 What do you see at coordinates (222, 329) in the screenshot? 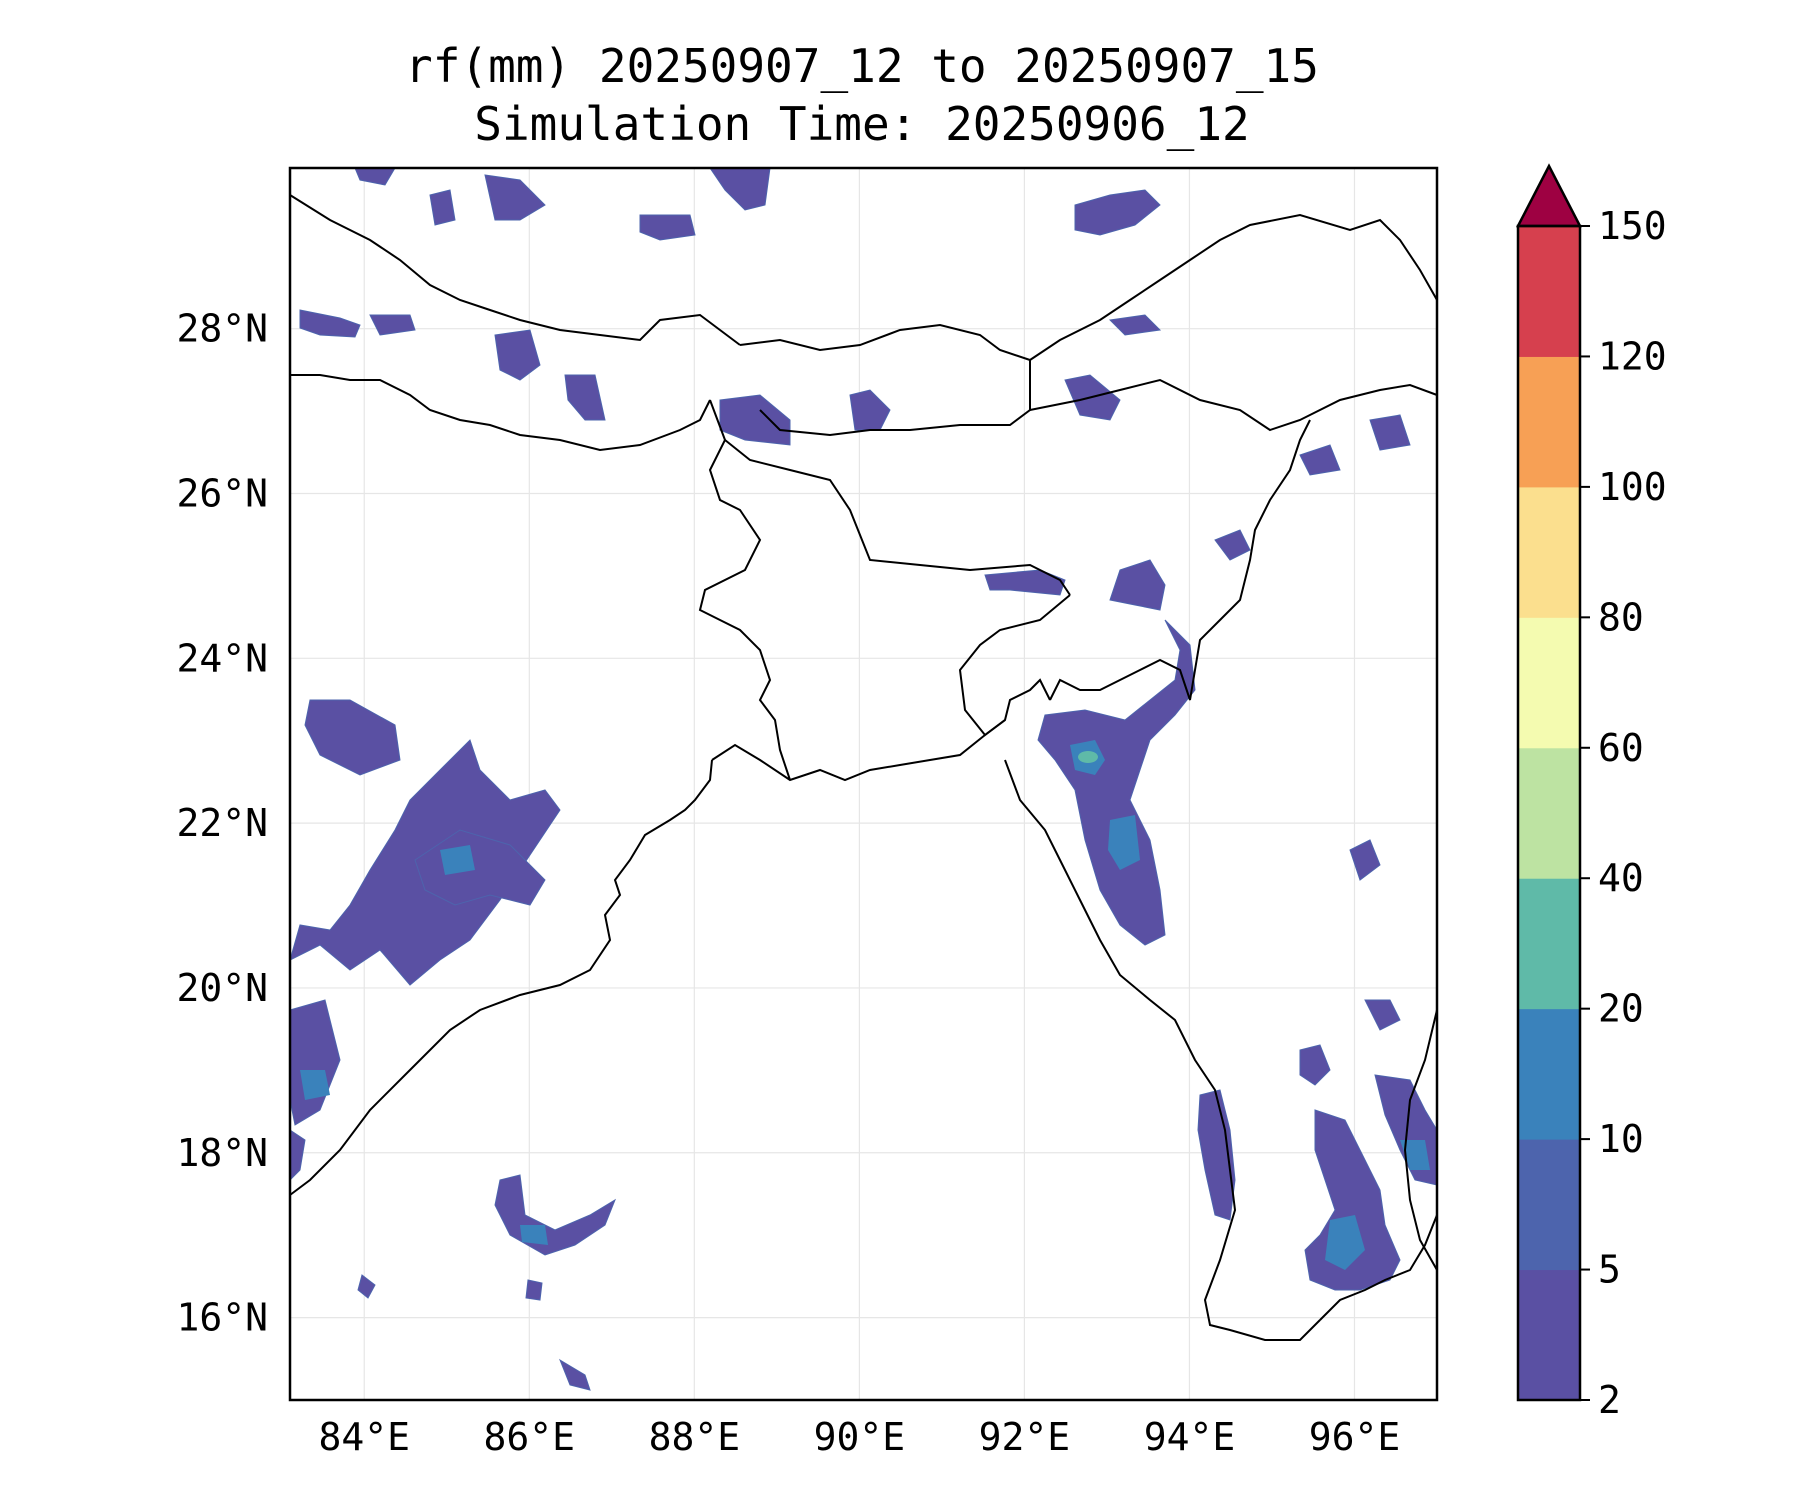
I see `y-tick-label: 28°N` at bounding box center [222, 329].